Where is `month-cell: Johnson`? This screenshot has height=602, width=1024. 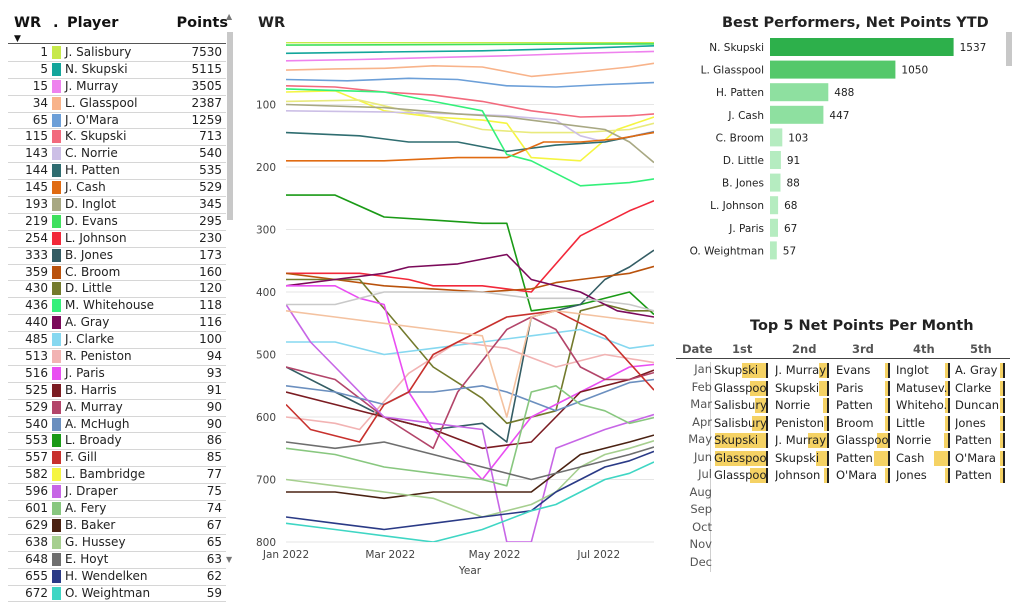 month-cell: Johnson is located at coordinates (801, 475).